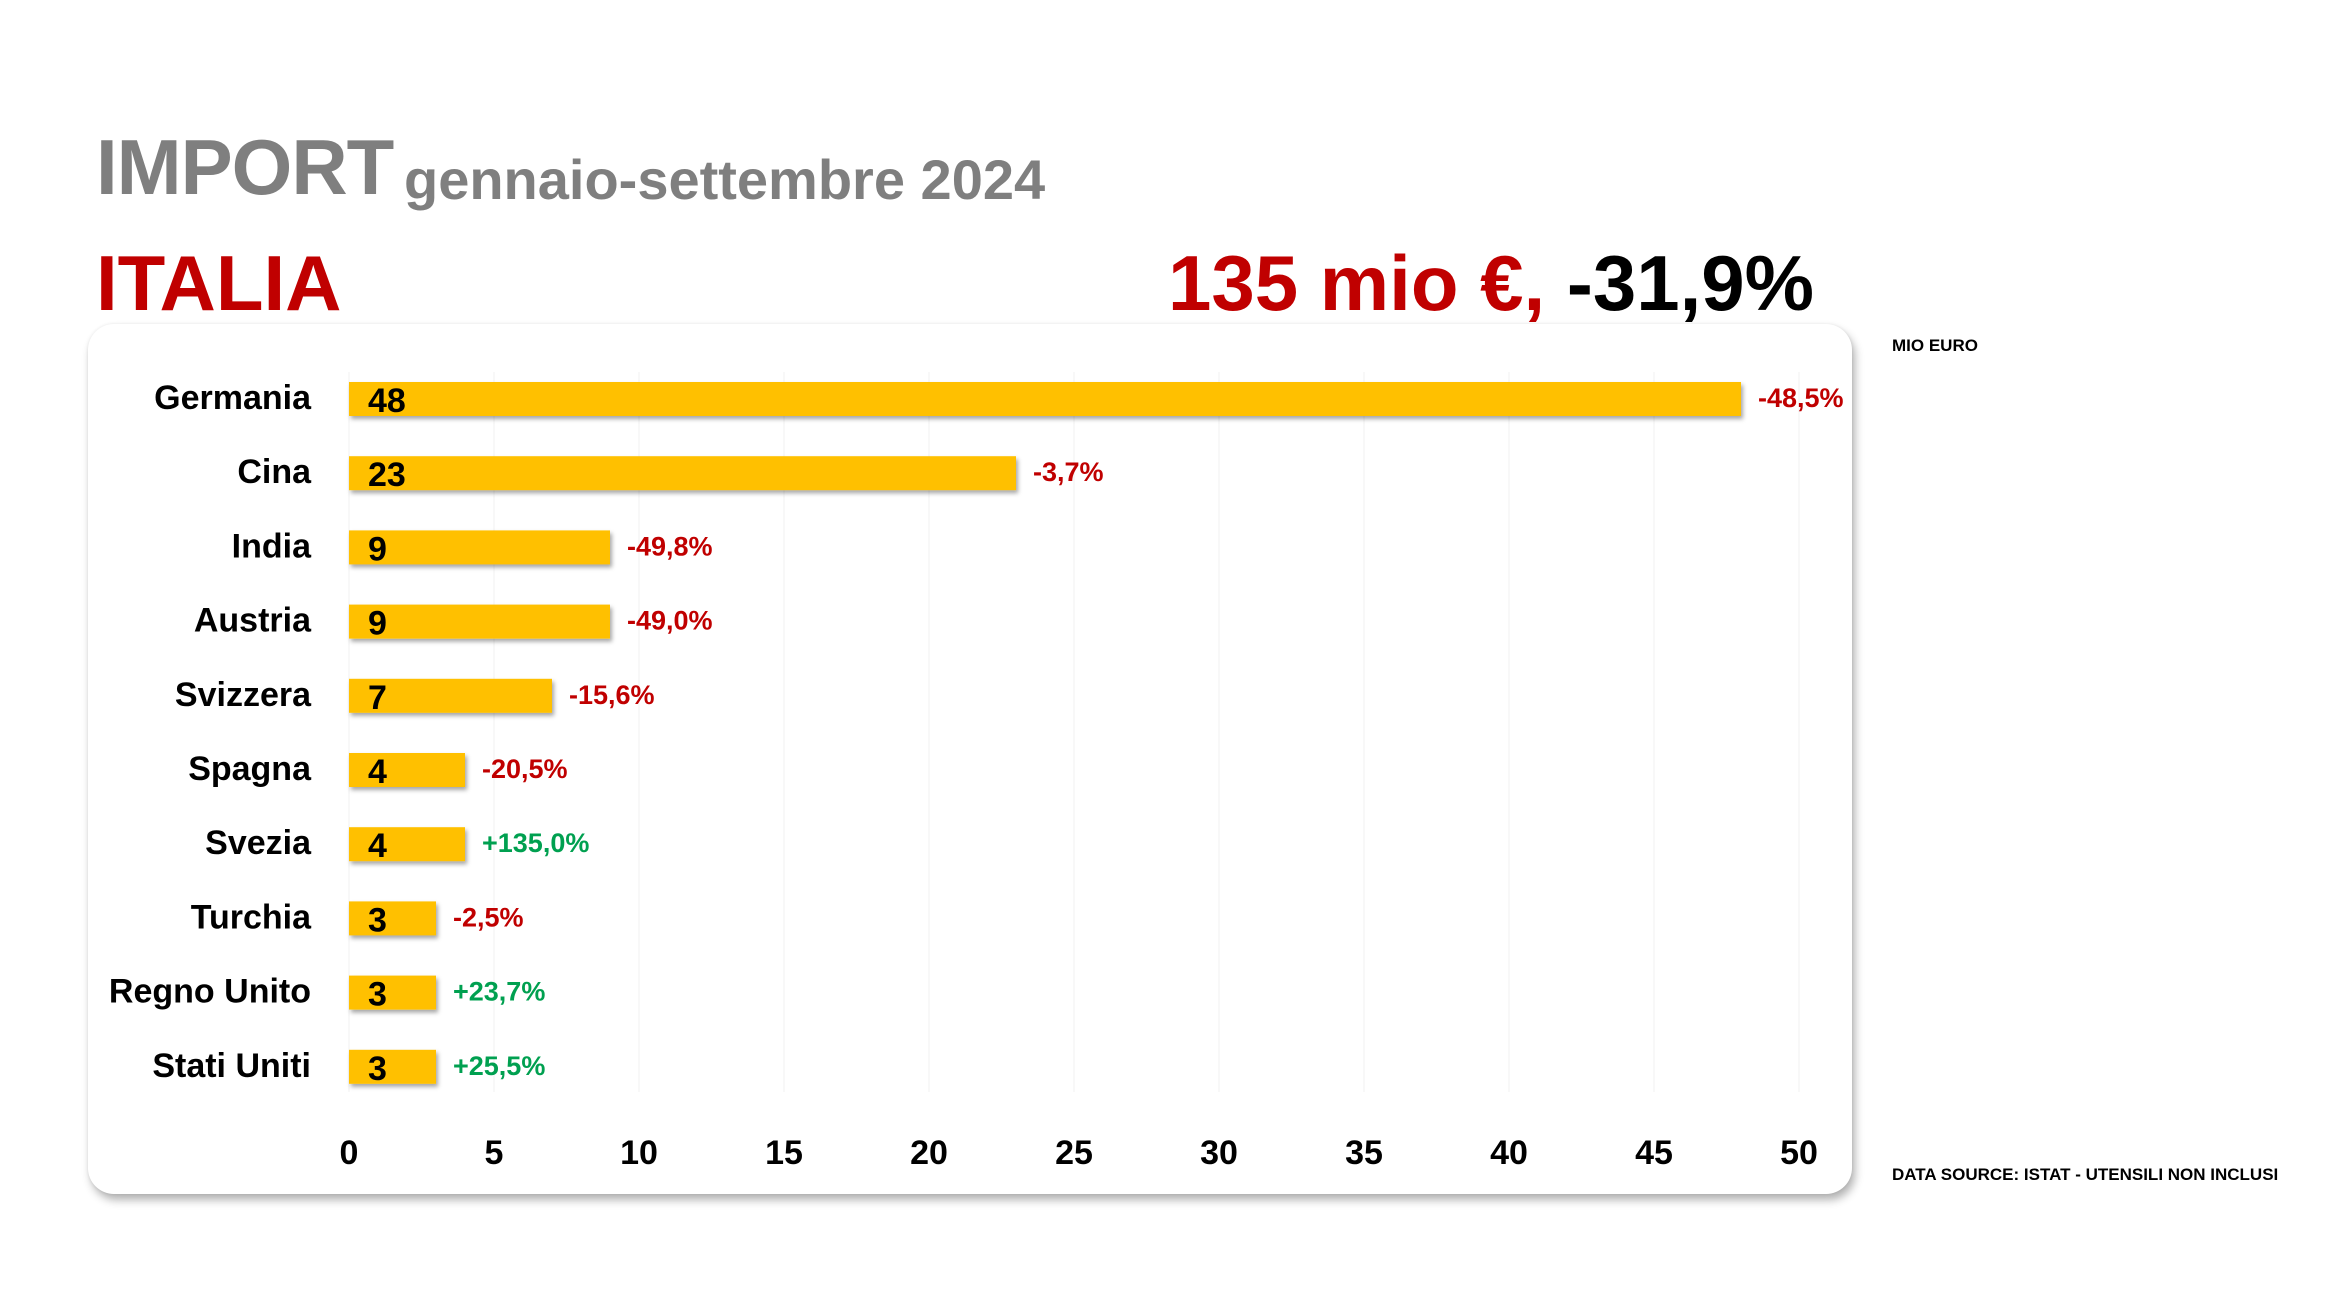  What do you see at coordinates (612, 695) in the screenshot?
I see `change-label: -15,6%` at bounding box center [612, 695].